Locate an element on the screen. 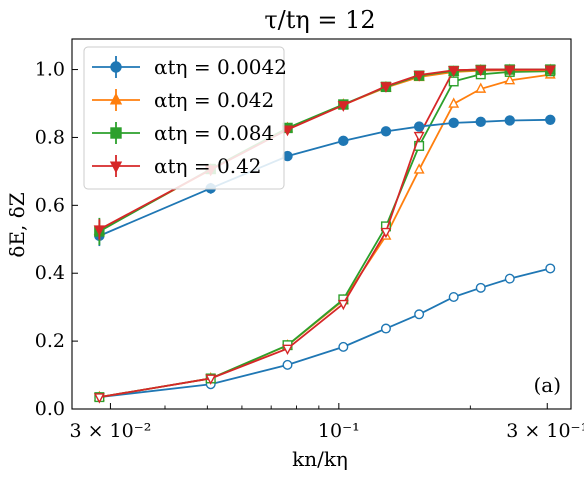  x-tick-label-2: 3 × 10⁻¹ is located at coordinates (545, 431).